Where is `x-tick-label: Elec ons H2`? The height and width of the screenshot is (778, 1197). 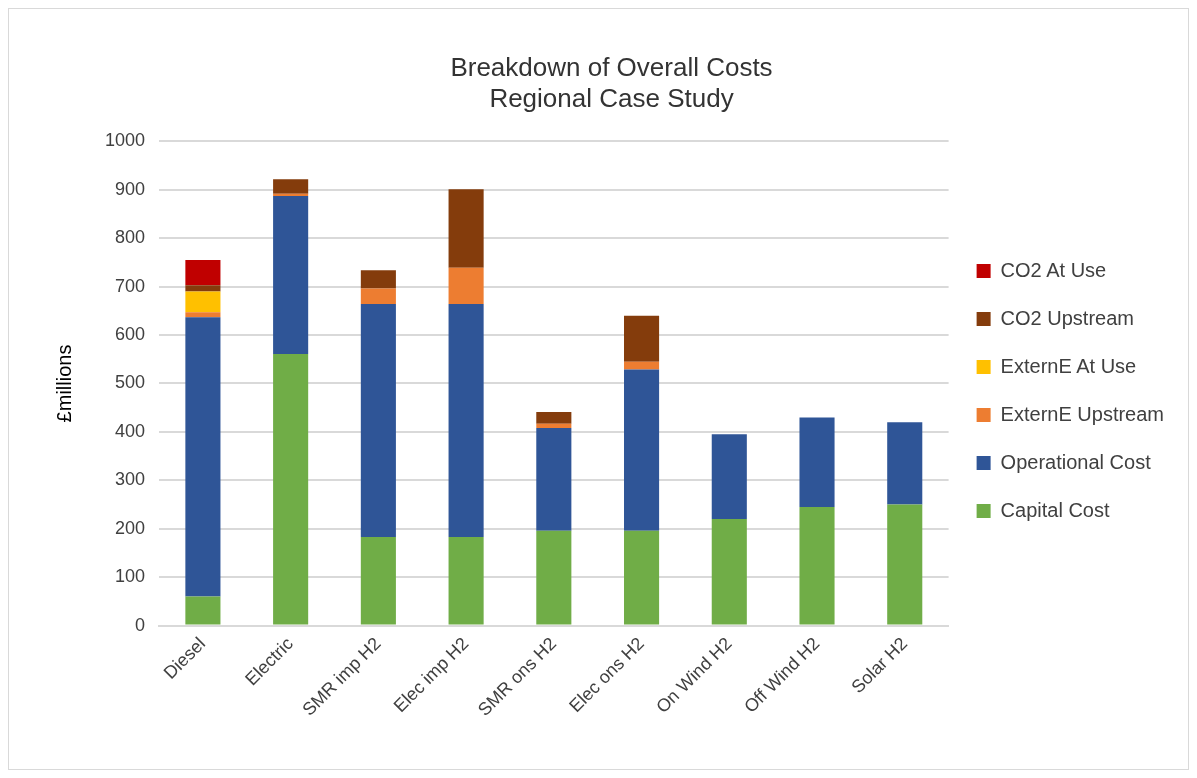
x-tick-label: Elec ons H2 is located at coordinates (606, 675).